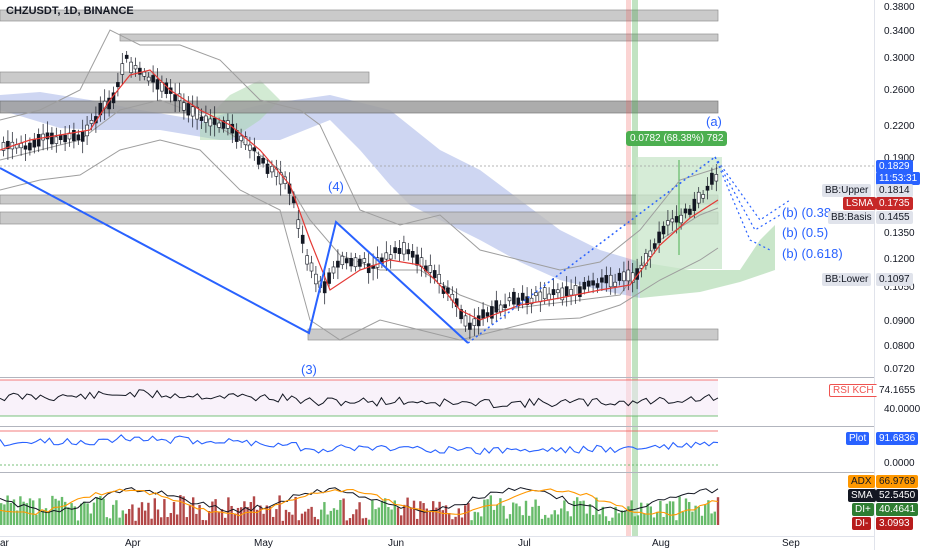 The width and height of the screenshot is (932, 551). I want to click on time-tick: Jul, so click(524, 543).